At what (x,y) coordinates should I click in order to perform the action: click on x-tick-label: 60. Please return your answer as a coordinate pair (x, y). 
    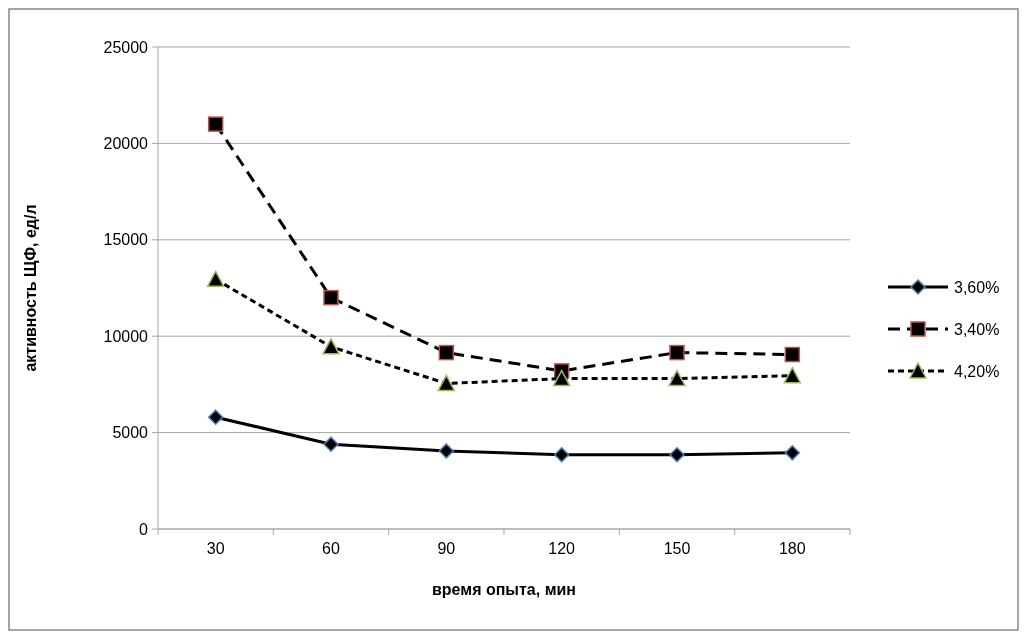
    Looking at the image, I should click on (331, 548).